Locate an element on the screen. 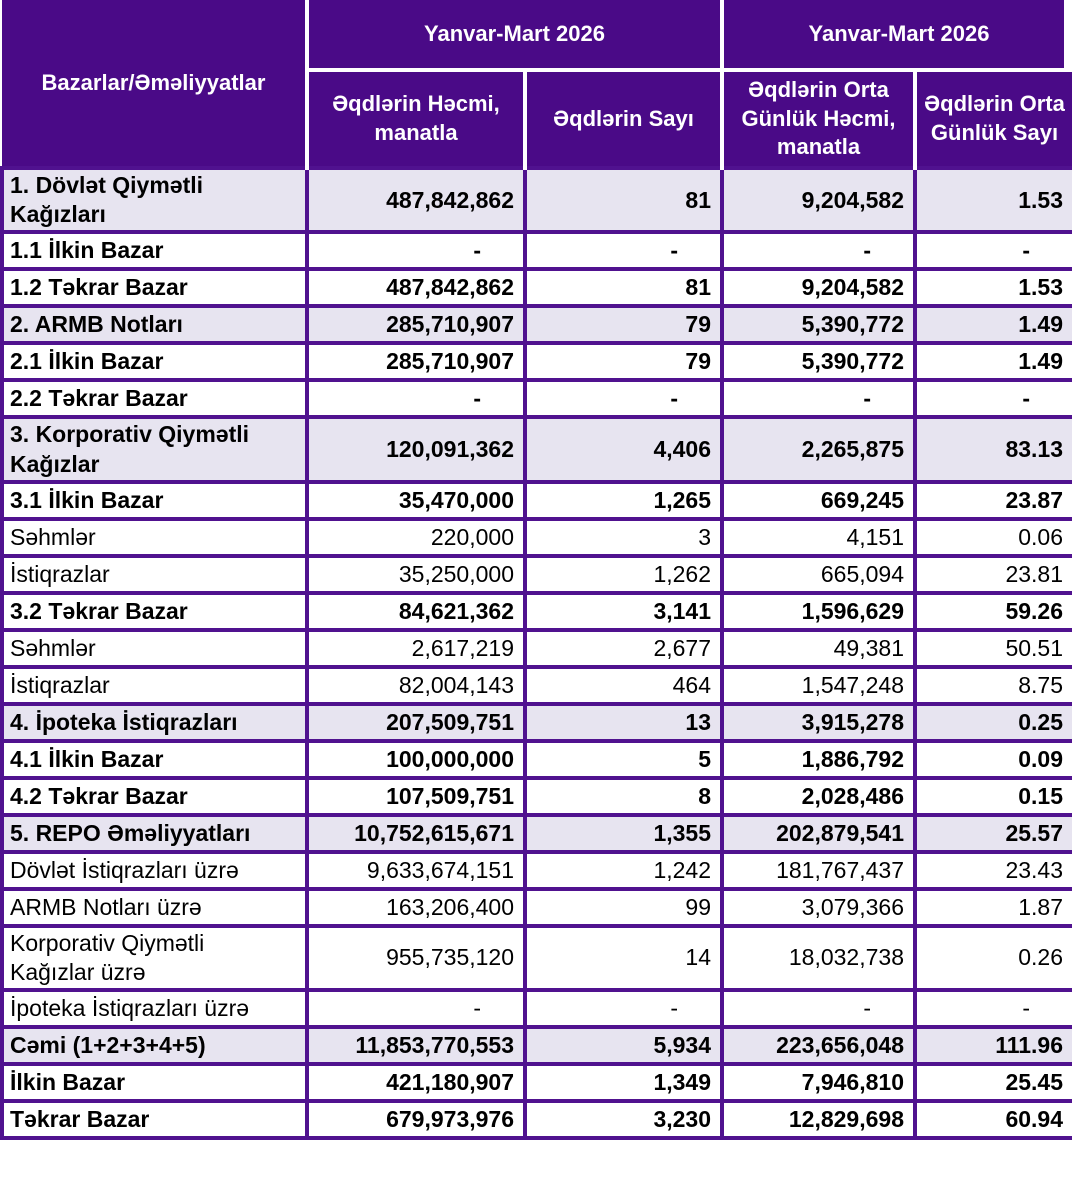 The height and width of the screenshot is (1185, 1072). row-label: İstiqrazlar is located at coordinates (154, 685).